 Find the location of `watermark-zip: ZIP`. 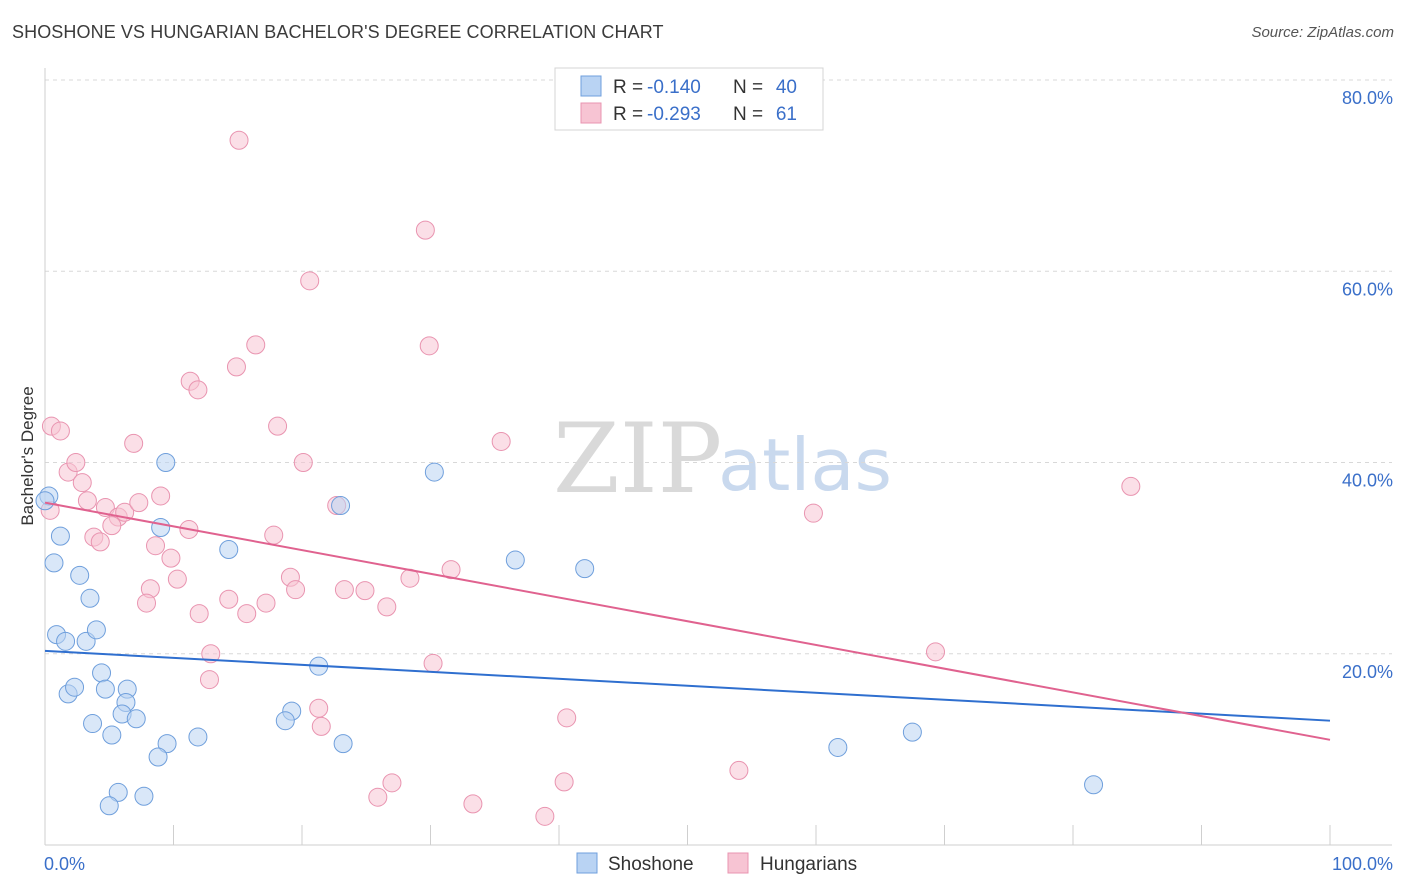

watermark-zip: ZIP is located at coordinates (637, 459).